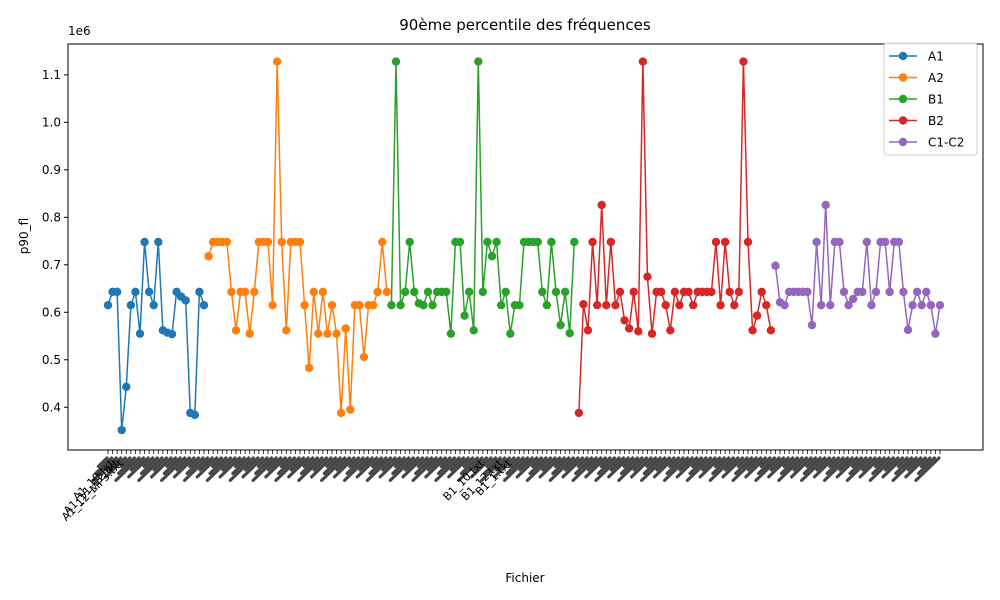 The height and width of the screenshot is (600, 1000). What do you see at coordinates (51, 265) in the screenshot?
I see `y-tick-label: 0.7` at bounding box center [51, 265].